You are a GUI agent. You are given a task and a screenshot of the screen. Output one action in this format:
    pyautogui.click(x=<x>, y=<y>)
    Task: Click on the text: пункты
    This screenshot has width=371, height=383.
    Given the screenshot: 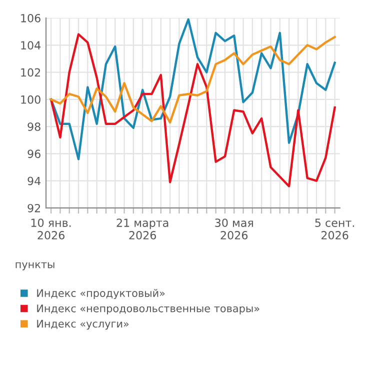 What is the action you would take?
    pyautogui.click(x=35, y=266)
    